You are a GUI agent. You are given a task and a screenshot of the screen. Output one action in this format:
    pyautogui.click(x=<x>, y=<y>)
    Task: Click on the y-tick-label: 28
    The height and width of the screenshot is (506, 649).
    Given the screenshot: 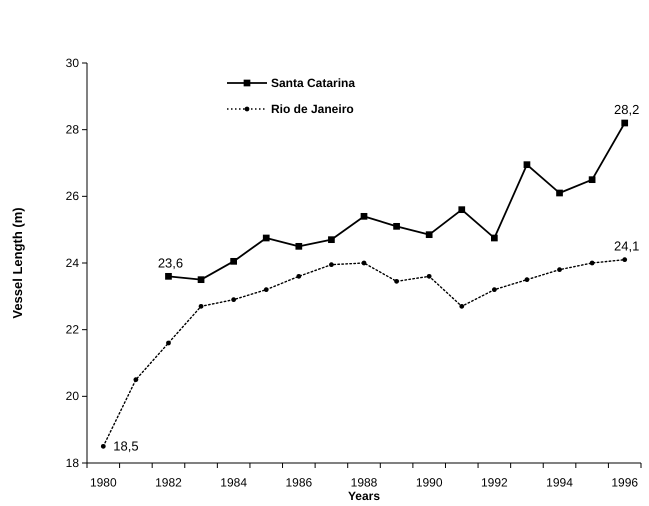 What is the action you would take?
    pyautogui.click(x=73, y=129)
    